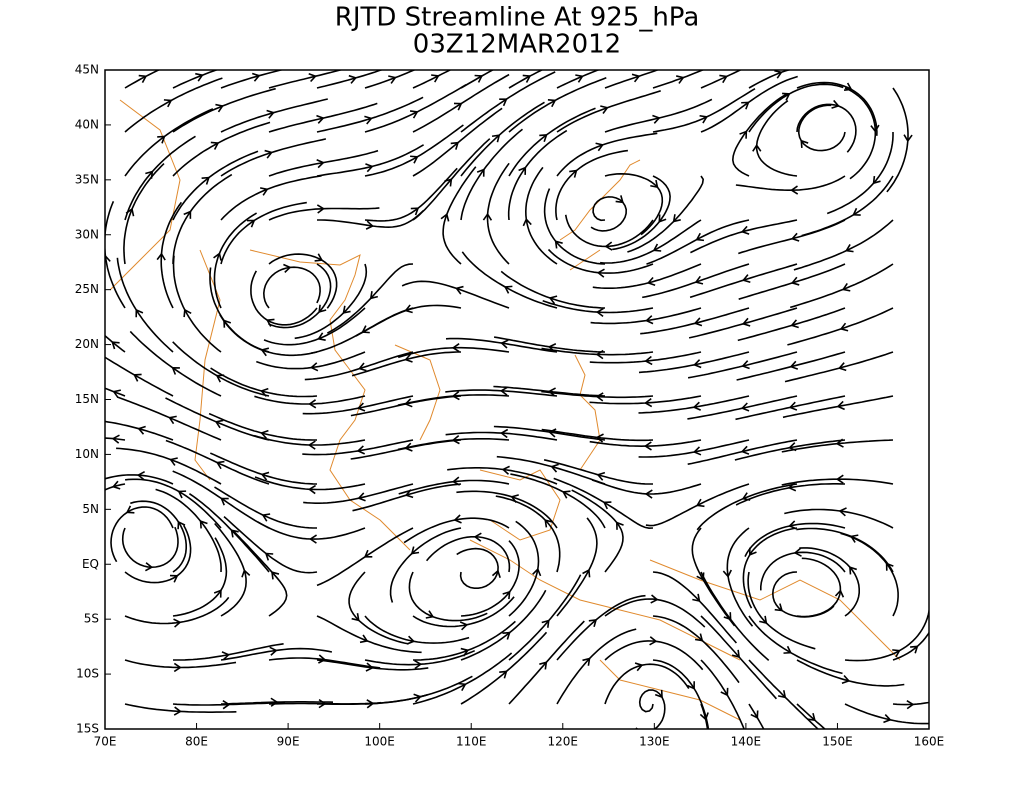 This screenshot has height=800, width=1035. What do you see at coordinates (654, 742) in the screenshot?
I see `x-tick-label: 130E` at bounding box center [654, 742].